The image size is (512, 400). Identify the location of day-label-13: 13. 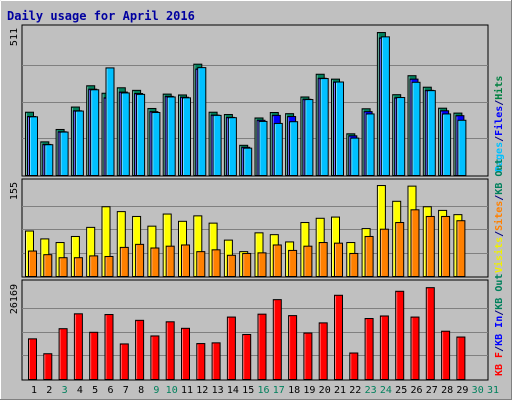
(218, 390).